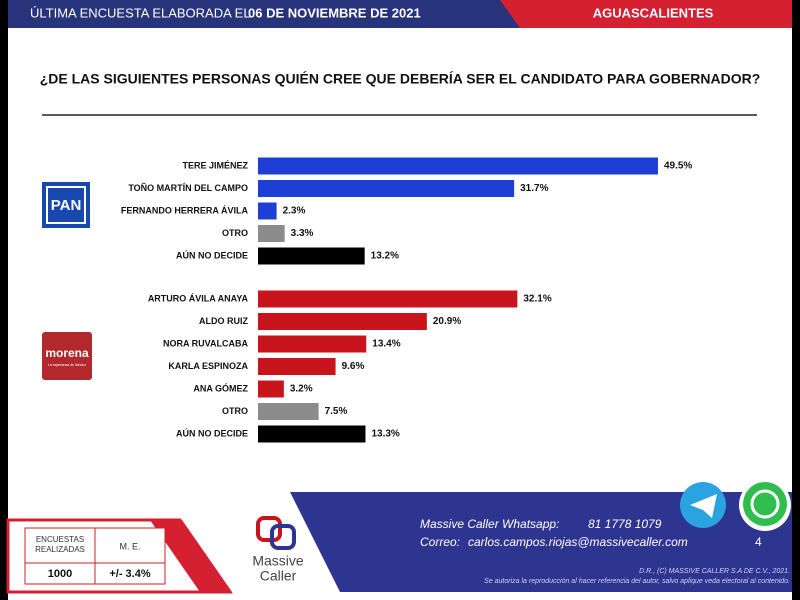 The height and width of the screenshot is (600, 800). I want to click on category-label: ALDO RUIZ, so click(223, 321).